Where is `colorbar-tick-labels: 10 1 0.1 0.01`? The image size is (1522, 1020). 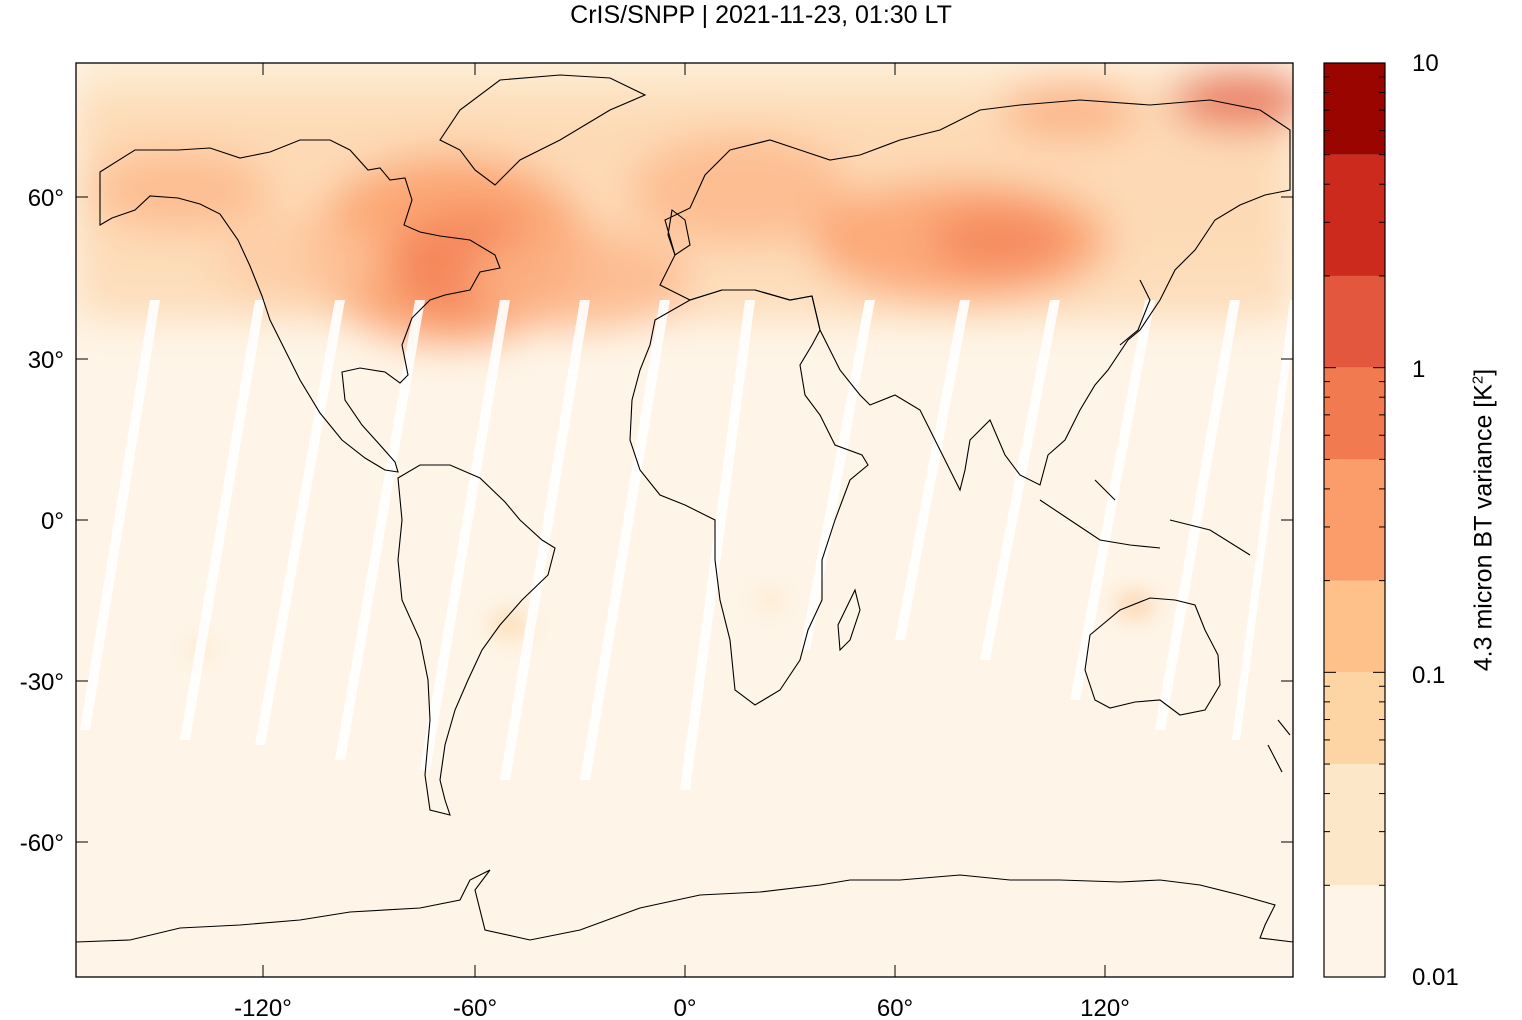 colorbar-tick-labels: 10 1 0.1 0.01 is located at coordinates (1435, 520).